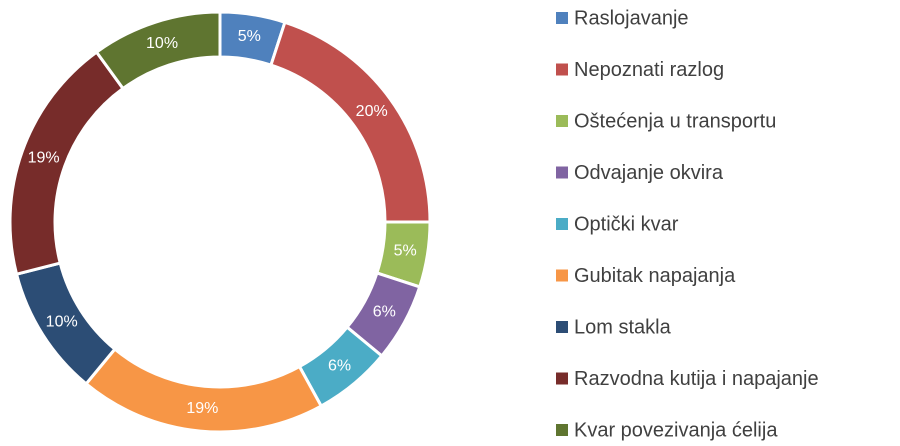 This screenshot has width=900, height=446. Describe the element at coordinates (631, 18) in the screenshot. I see `legend-label: Raslojavanje` at that location.